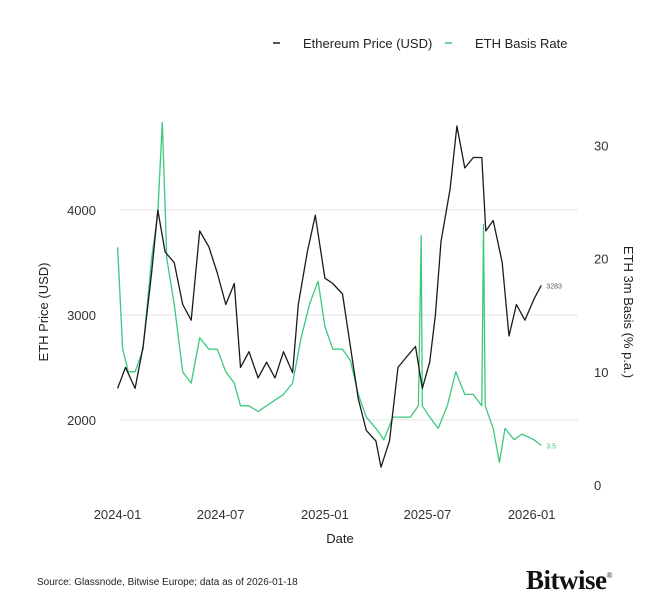  I want to click on y-right-tick: 30, so click(601, 145).